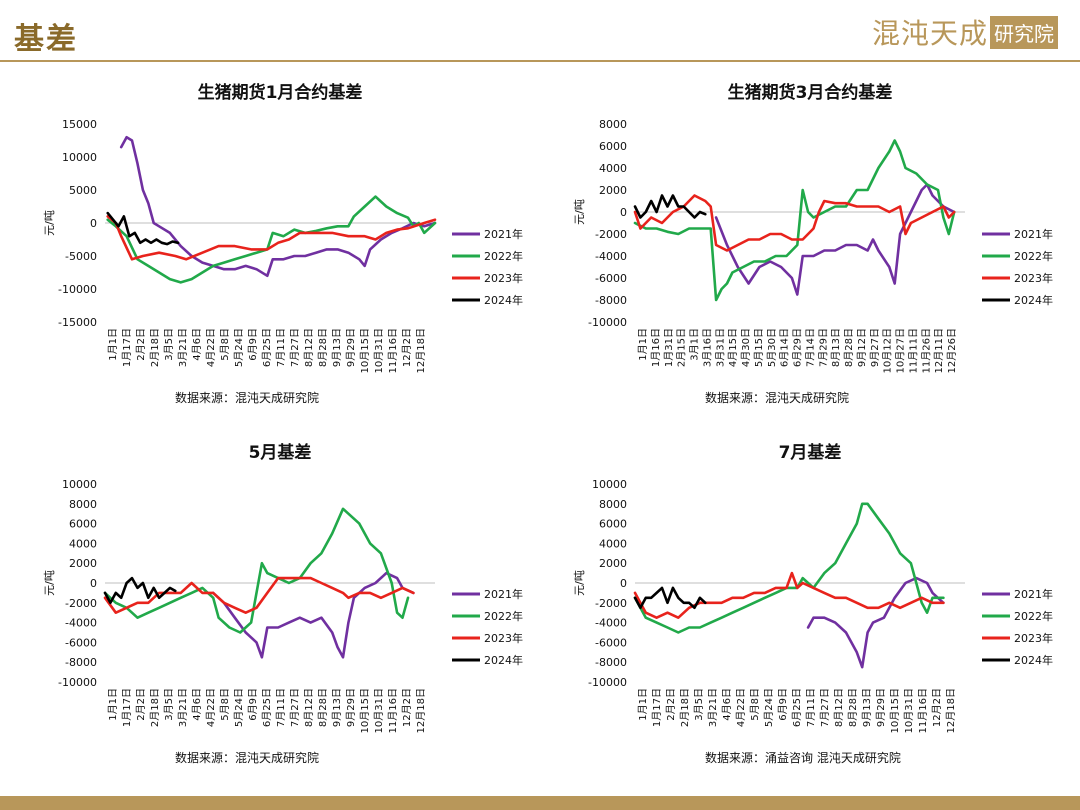 Image resolution: width=1080 pixels, height=810 pixels. Describe the element at coordinates (836, 347) in the screenshot. I see `x-tick-label: 8月13日` at that location.